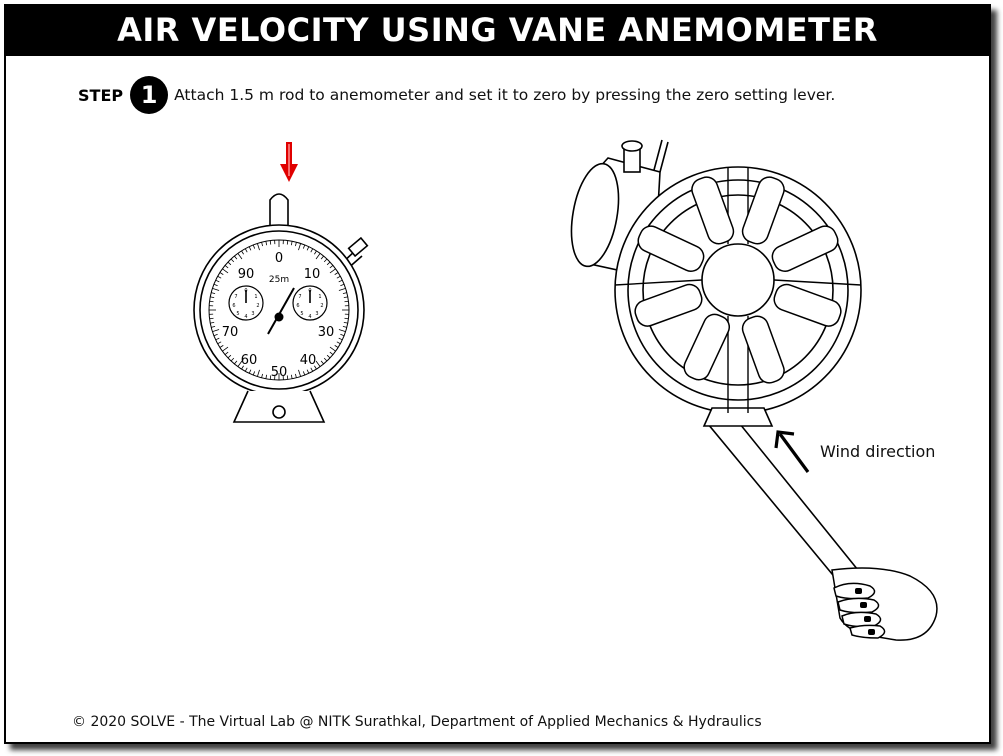  I want to click on scale-70: 70, so click(230, 332).